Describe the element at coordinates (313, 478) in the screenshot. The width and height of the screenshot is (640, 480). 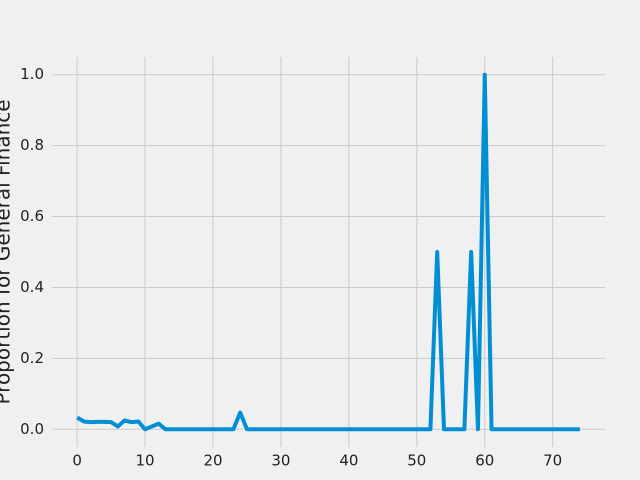
I see `x-axis-label: Relative Time` at that location.